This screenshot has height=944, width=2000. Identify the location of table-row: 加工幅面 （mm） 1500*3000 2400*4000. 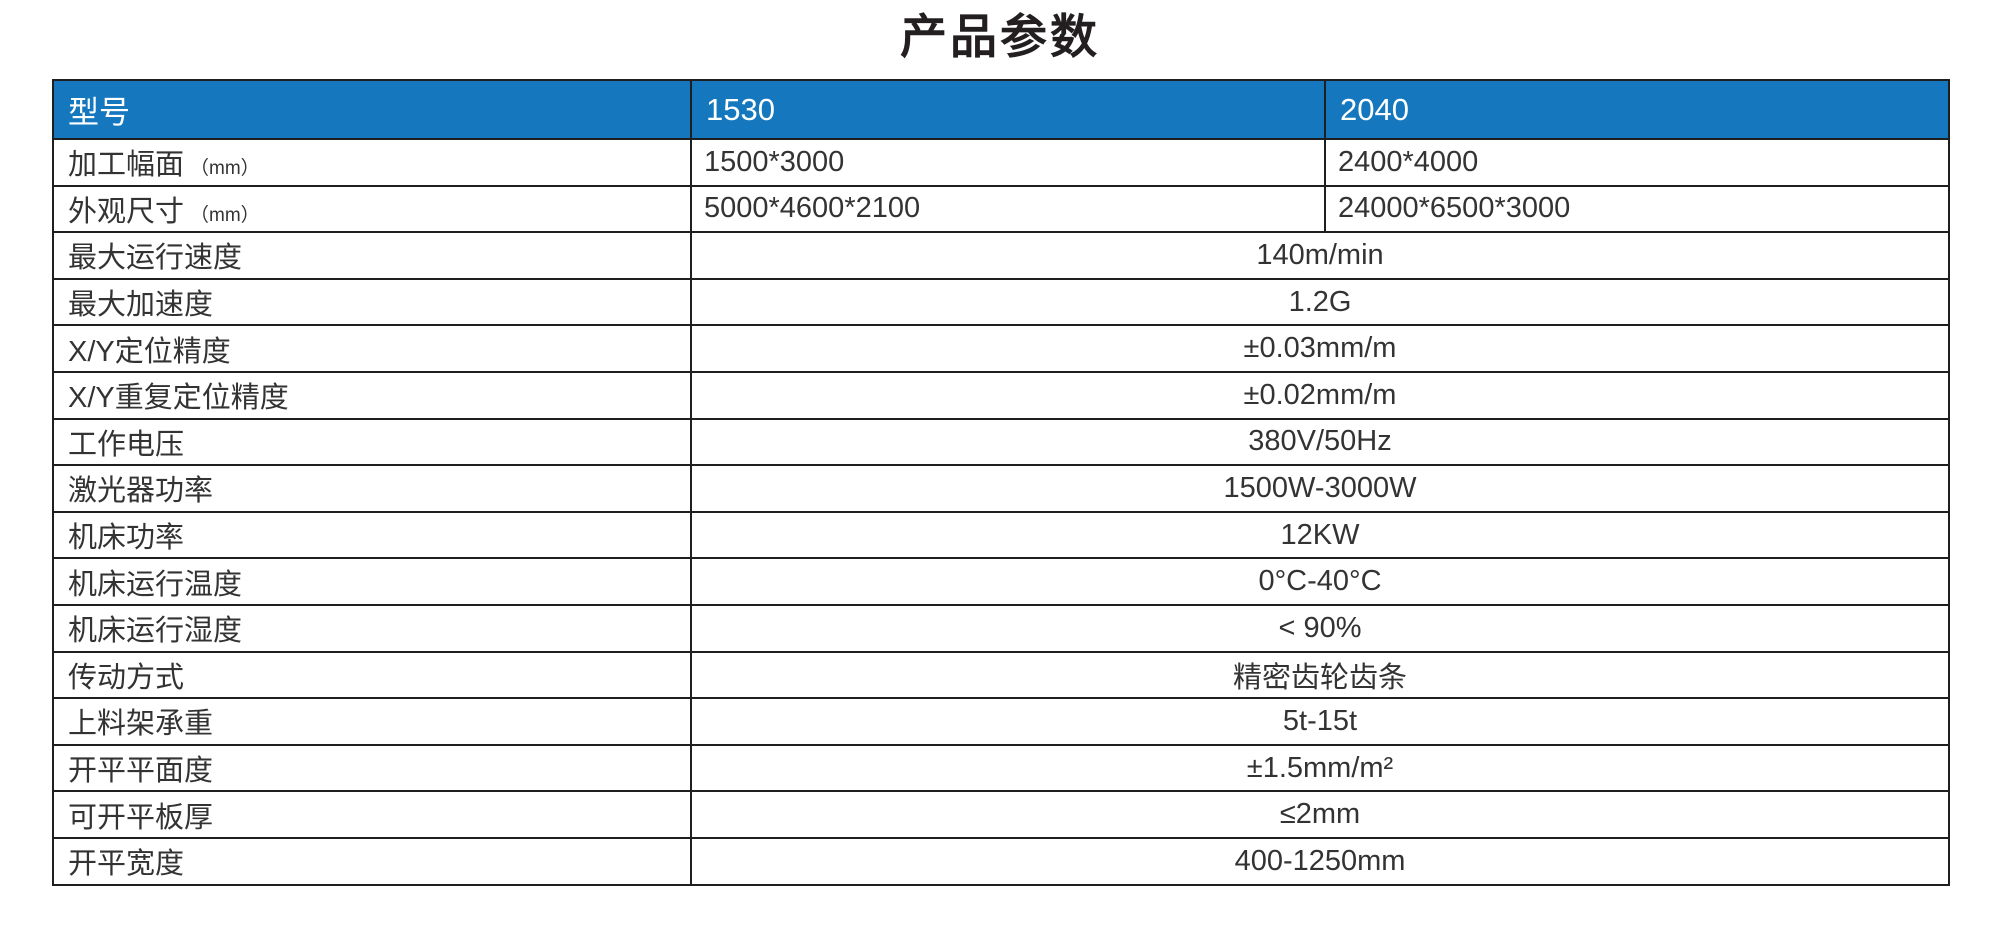
(1001, 162).